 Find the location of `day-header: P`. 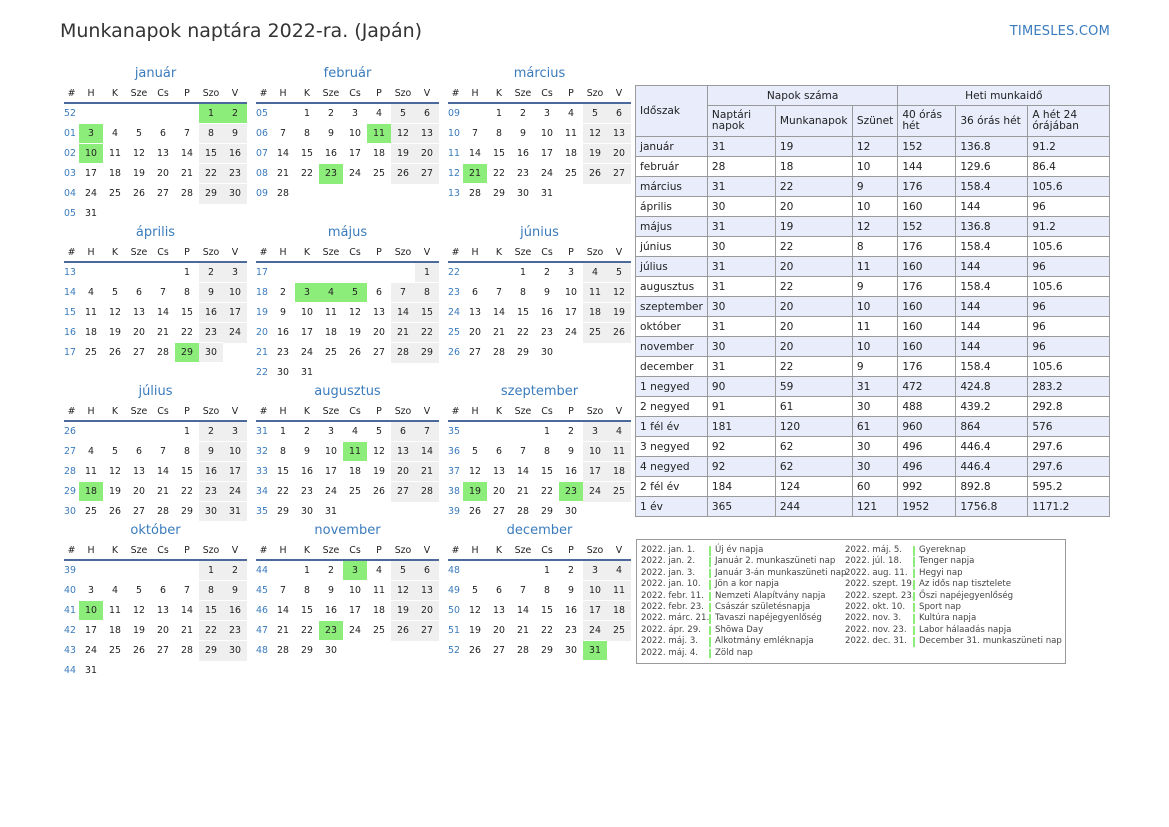

day-header: P is located at coordinates (187, 253).